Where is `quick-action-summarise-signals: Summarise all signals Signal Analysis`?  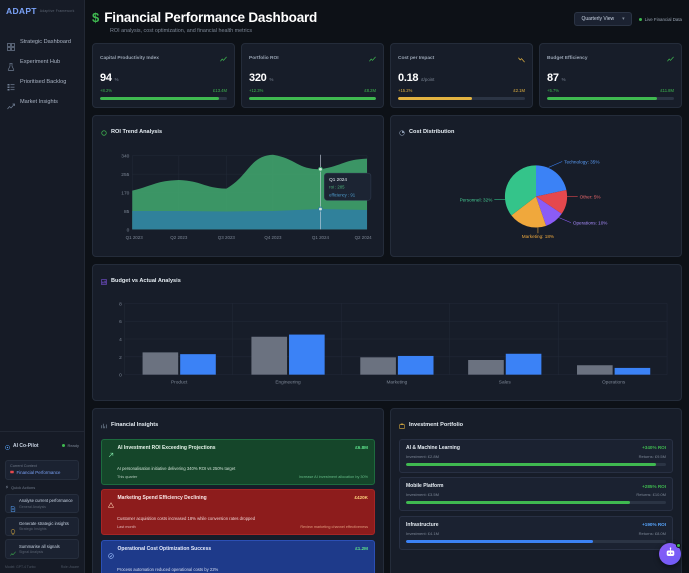
quick-action-summarise-signals: Summarise all signals Signal Analysis is located at coordinates (42, 549).